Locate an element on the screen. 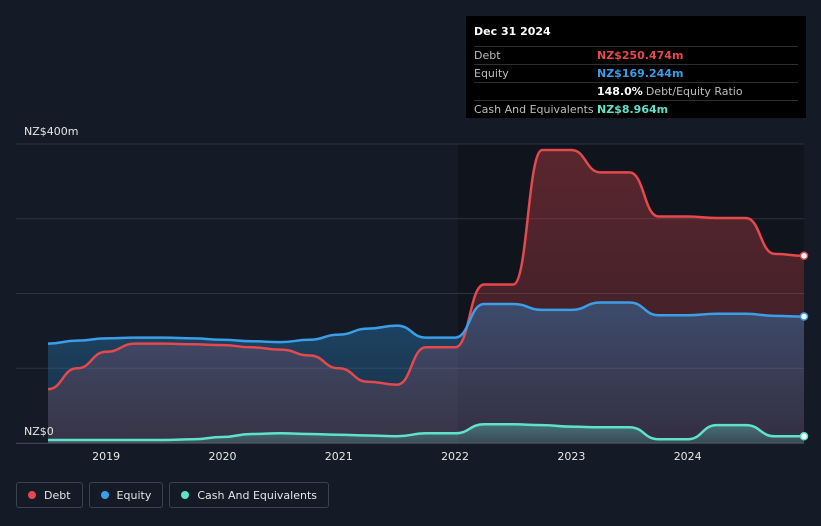 This screenshot has height=526, width=821. legend-label-debt: Debt is located at coordinates (57, 495).